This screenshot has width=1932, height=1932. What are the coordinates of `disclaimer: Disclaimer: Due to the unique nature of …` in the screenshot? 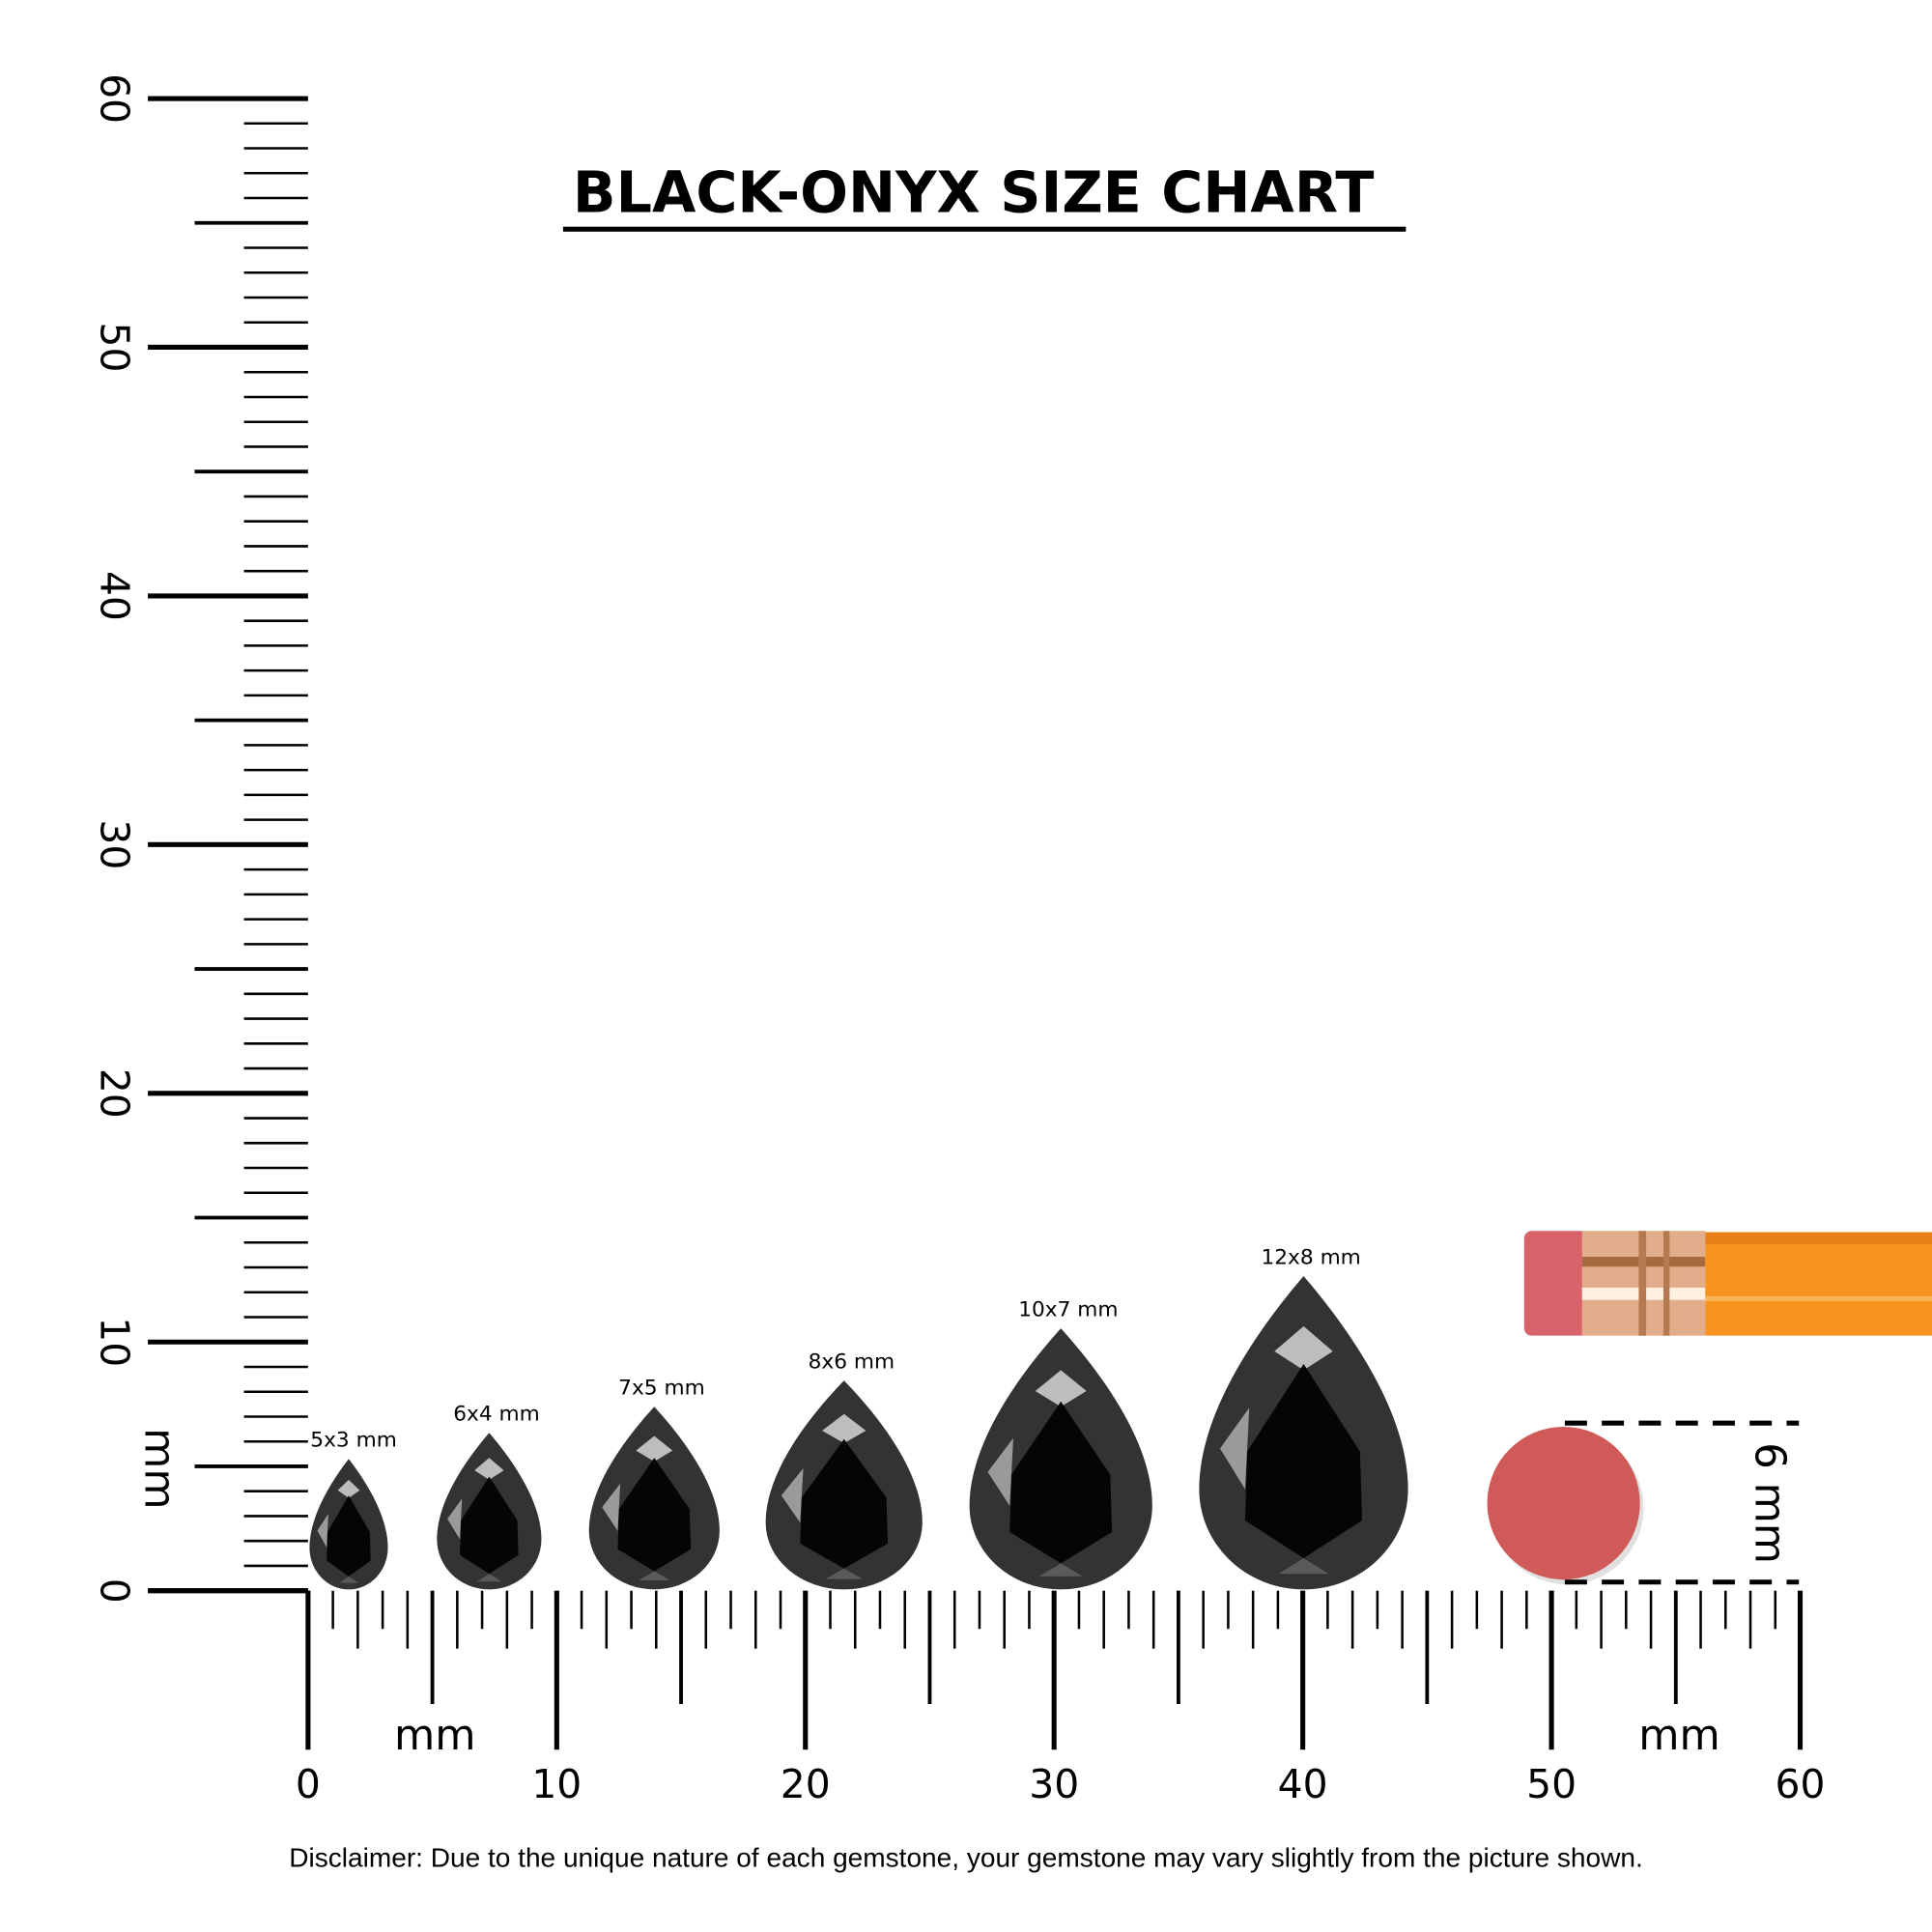 It's located at (965, 1857).